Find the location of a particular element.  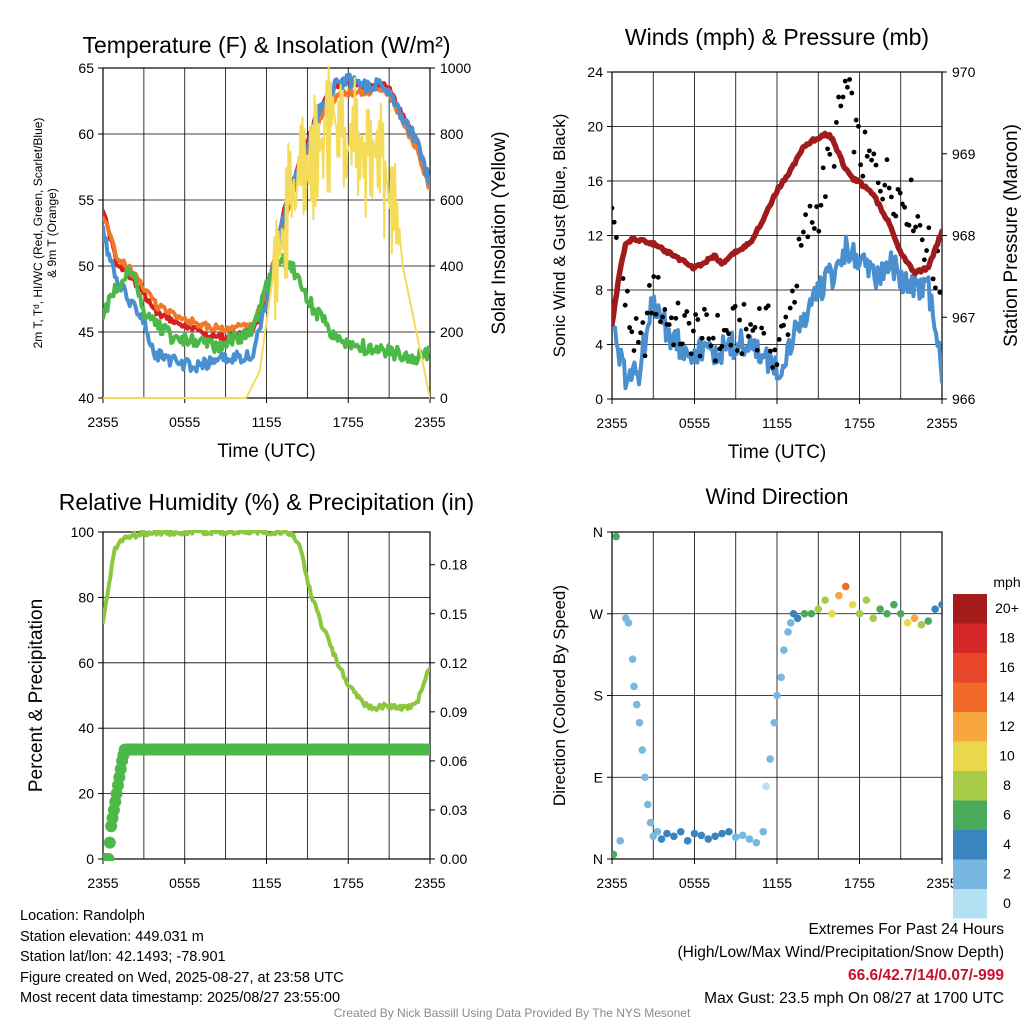

y2-tick-label: 967 is located at coordinates (964, 317).